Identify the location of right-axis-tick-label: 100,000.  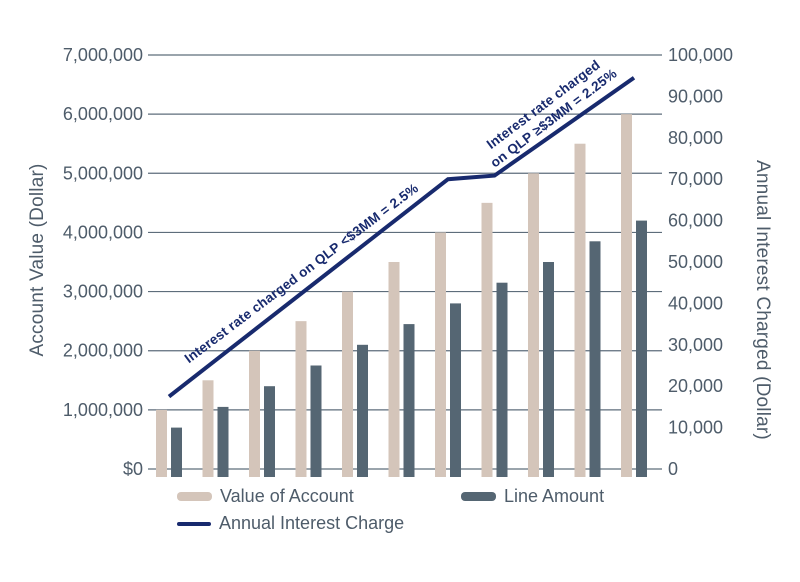
(700, 55).